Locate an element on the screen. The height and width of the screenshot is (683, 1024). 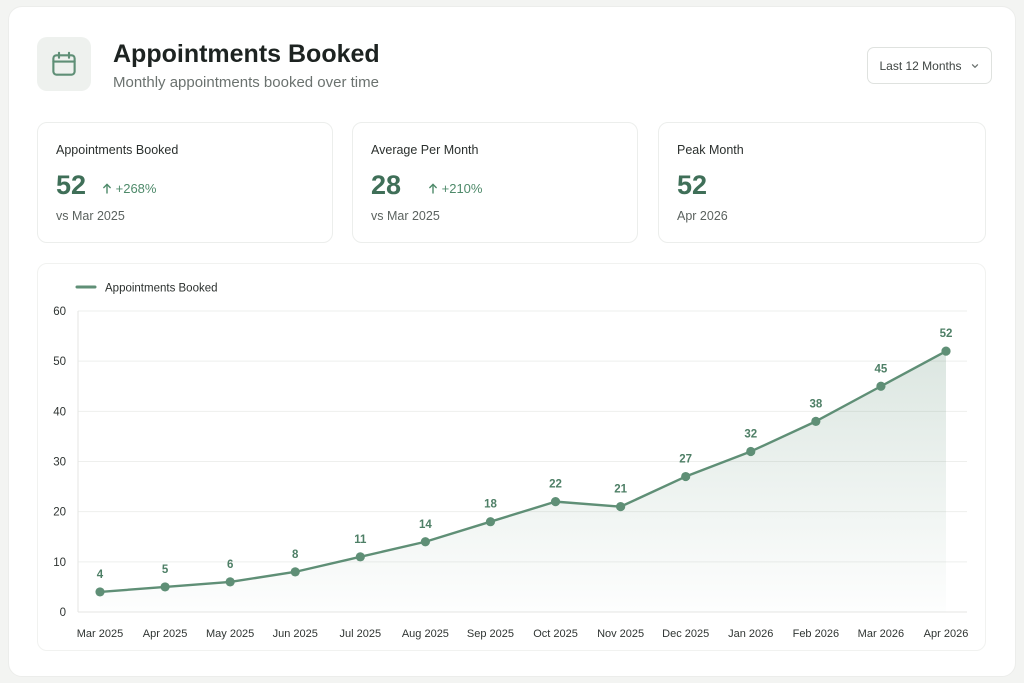
kpi-delta: +210% is located at coordinates (455, 188).